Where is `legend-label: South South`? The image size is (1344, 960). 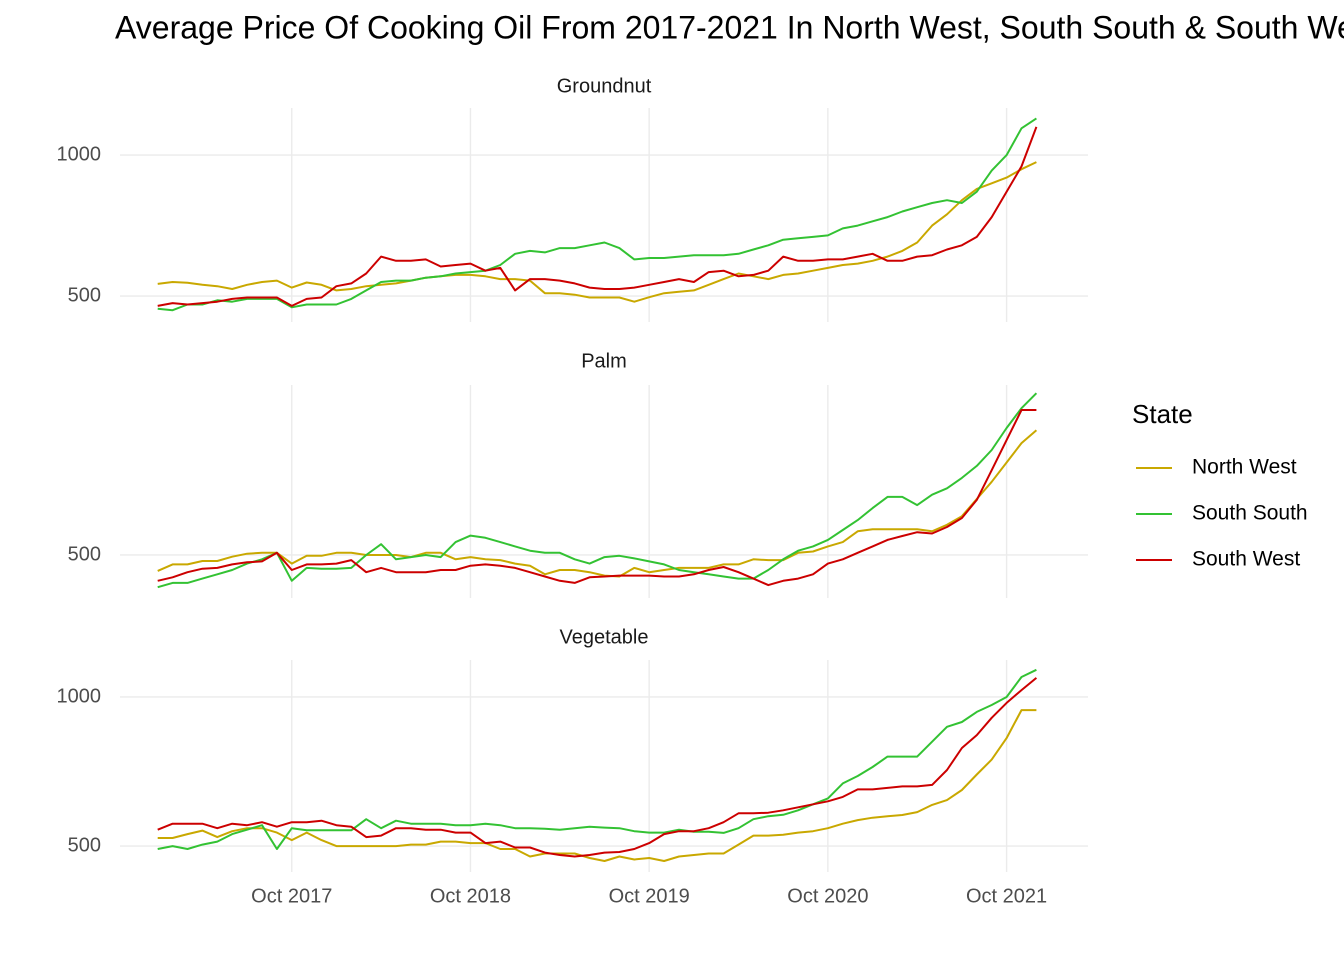
legend-label: South South is located at coordinates (1250, 513).